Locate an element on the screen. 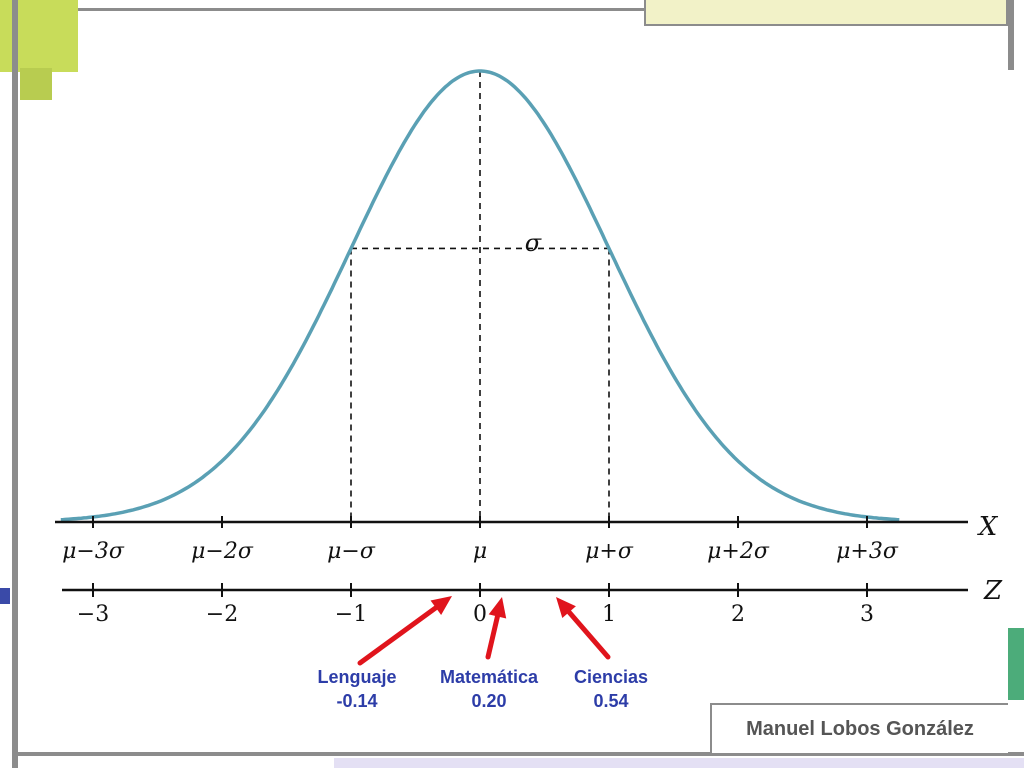  z-axis-label: Z is located at coordinates (993, 591).